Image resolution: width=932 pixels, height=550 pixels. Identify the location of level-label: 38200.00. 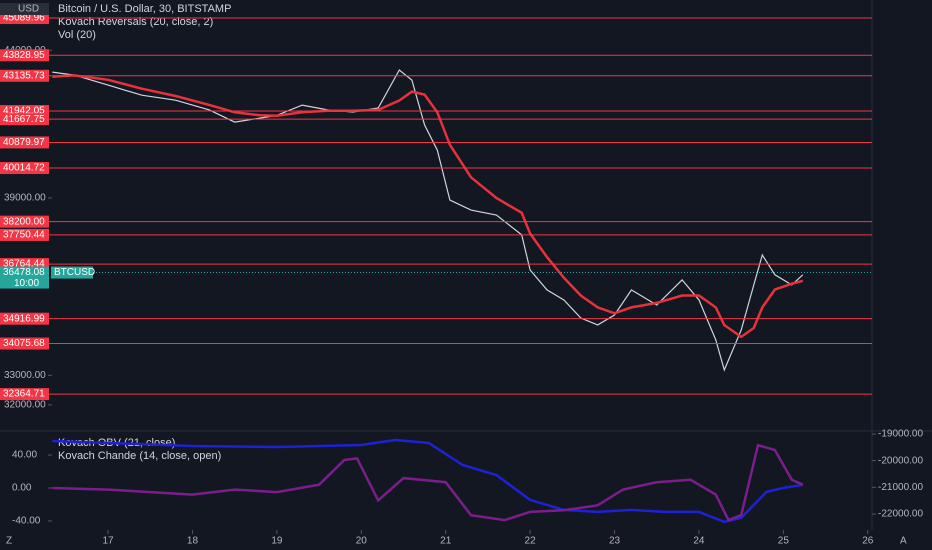
(24, 221).